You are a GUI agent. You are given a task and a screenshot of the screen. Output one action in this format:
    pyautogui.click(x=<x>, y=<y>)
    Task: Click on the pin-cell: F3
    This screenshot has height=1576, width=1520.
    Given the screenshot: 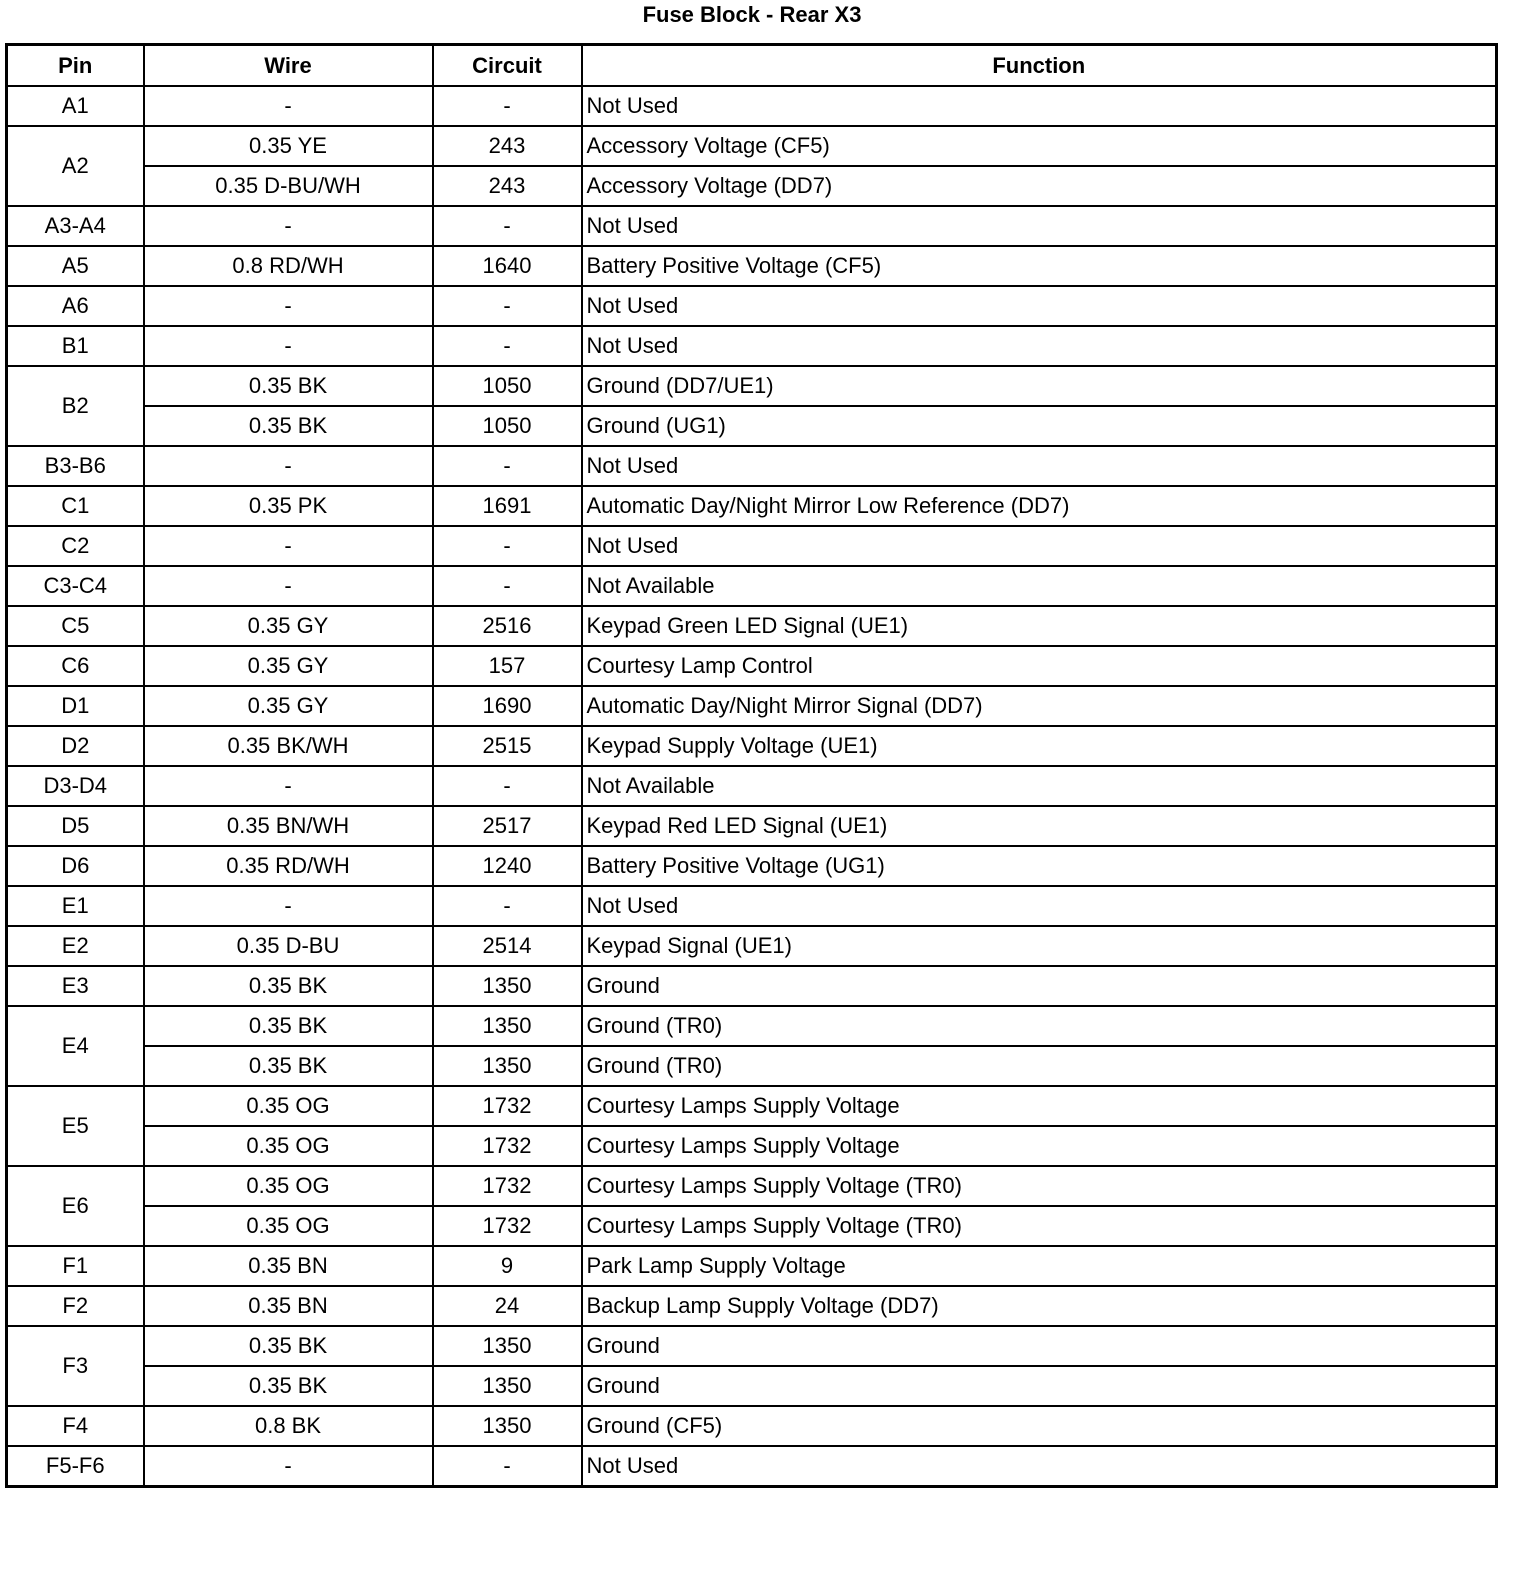 What is the action you would take?
    pyautogui.click(x=75, y=1366)
    